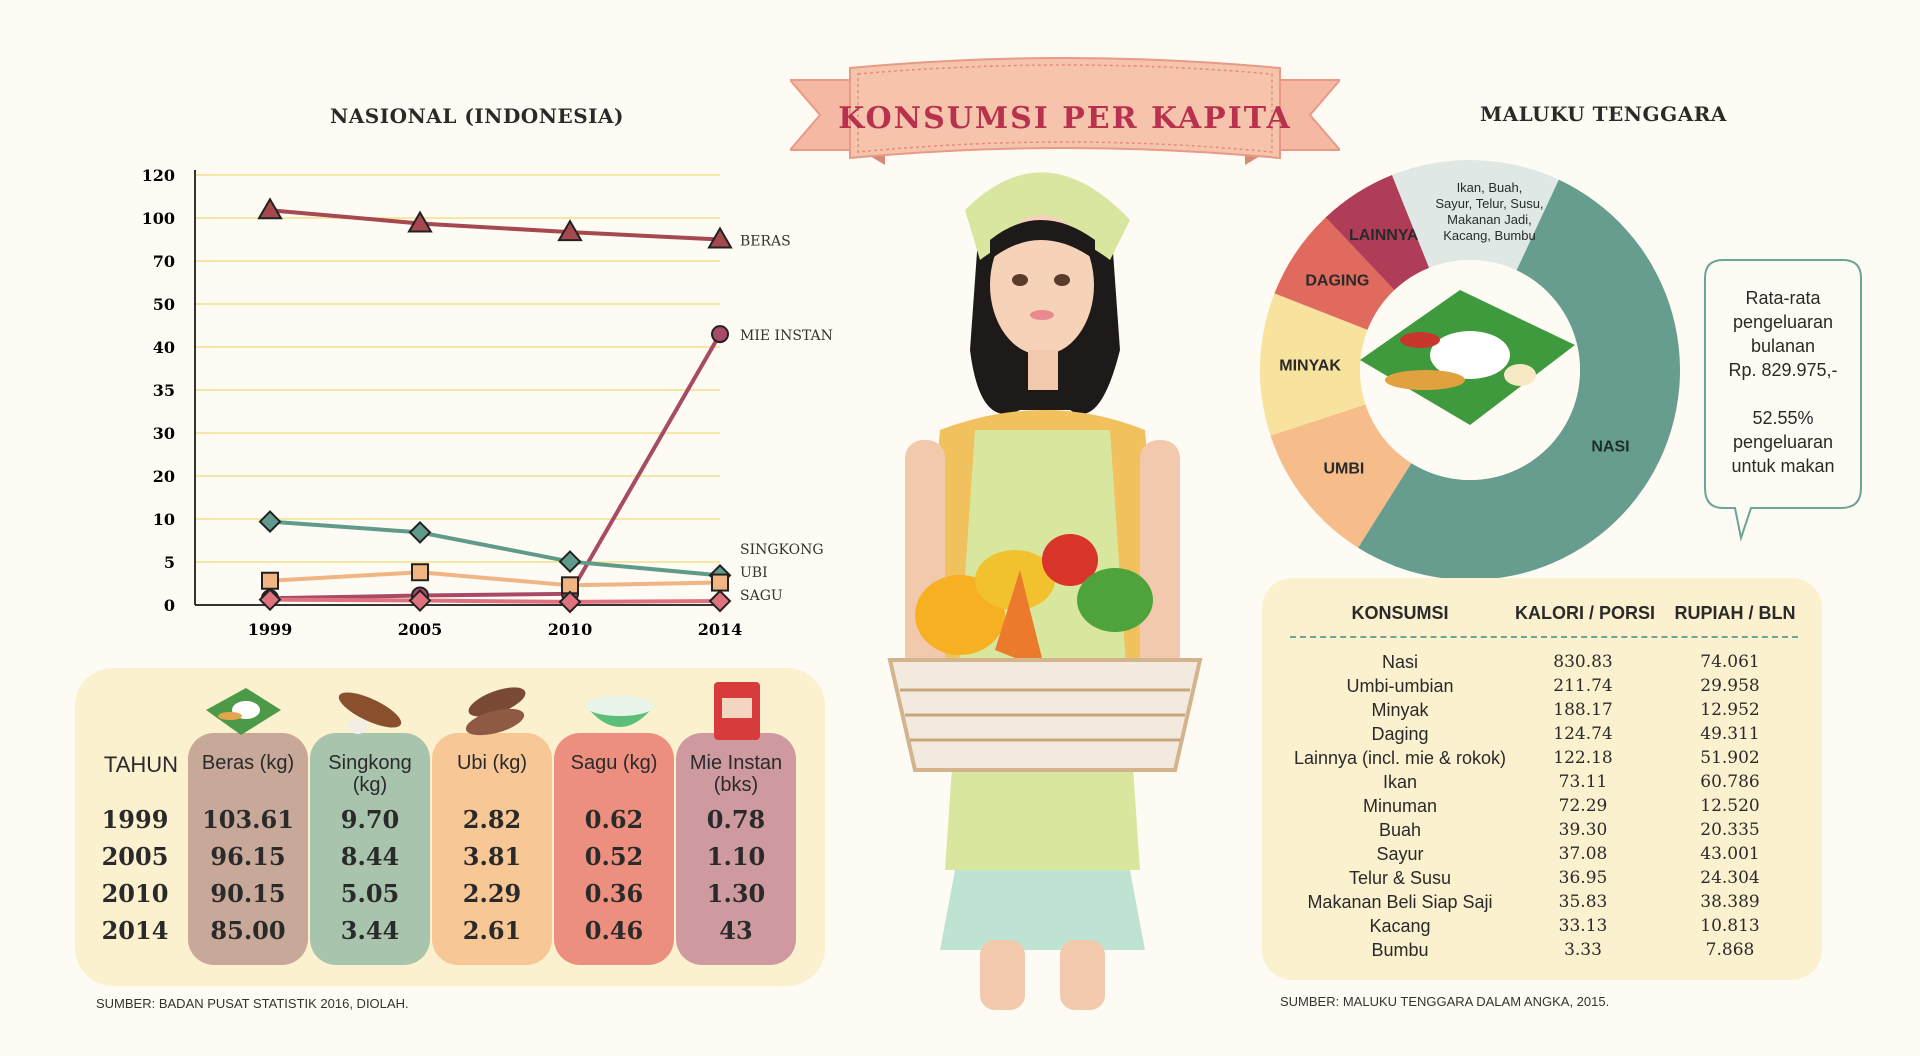 Image resolution: width=1920 pixels, height=1056 pixels. I want to click on title-ribbon: KONSUMSI PER KAPITA, so click(1065, 111).